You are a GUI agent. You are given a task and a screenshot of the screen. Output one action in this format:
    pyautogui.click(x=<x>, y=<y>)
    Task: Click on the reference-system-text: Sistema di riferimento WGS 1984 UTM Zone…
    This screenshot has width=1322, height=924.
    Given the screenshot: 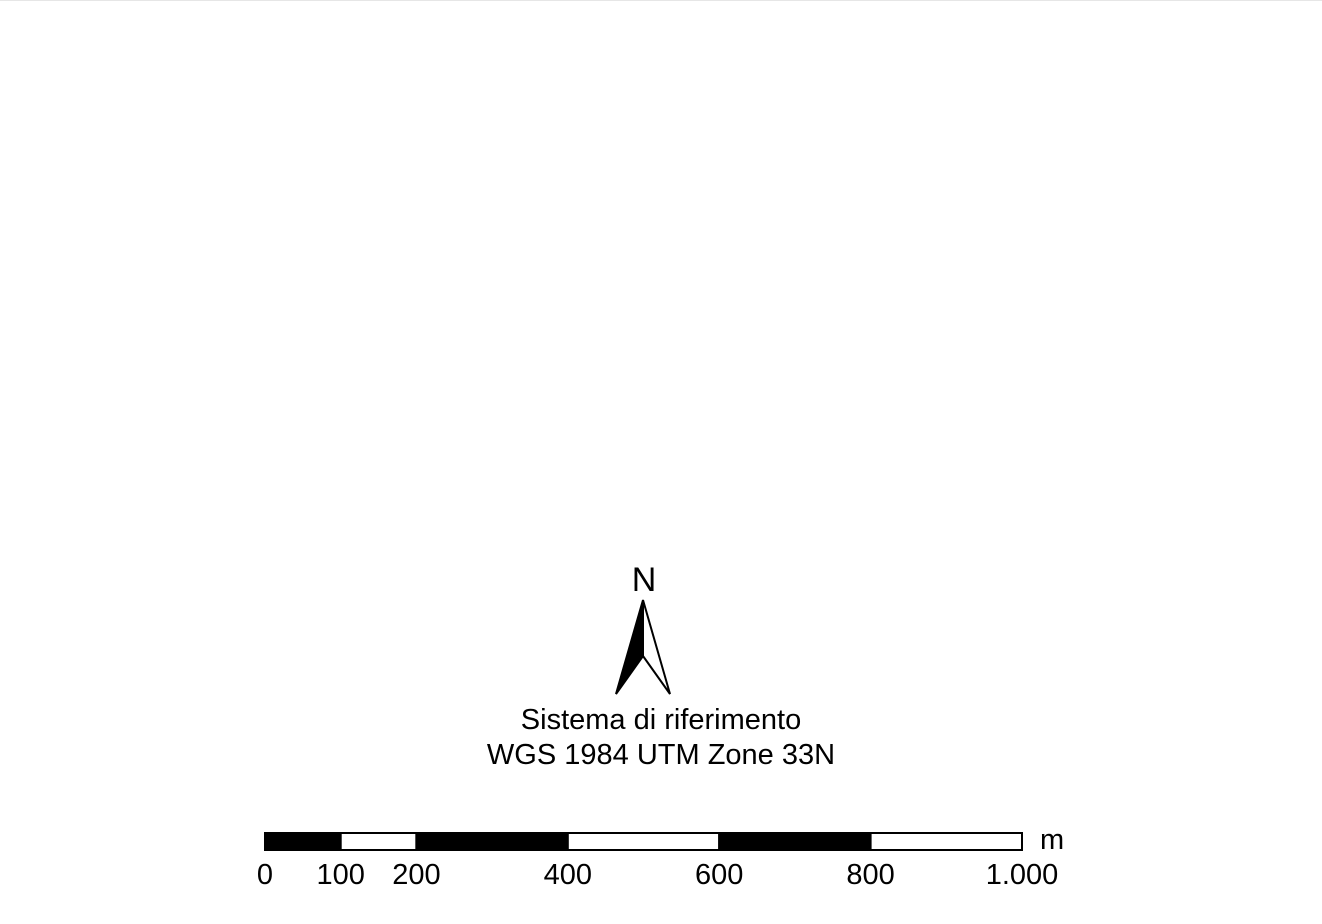 What is the action you would take?
    pyautogui.click(x=661, y=738)
    